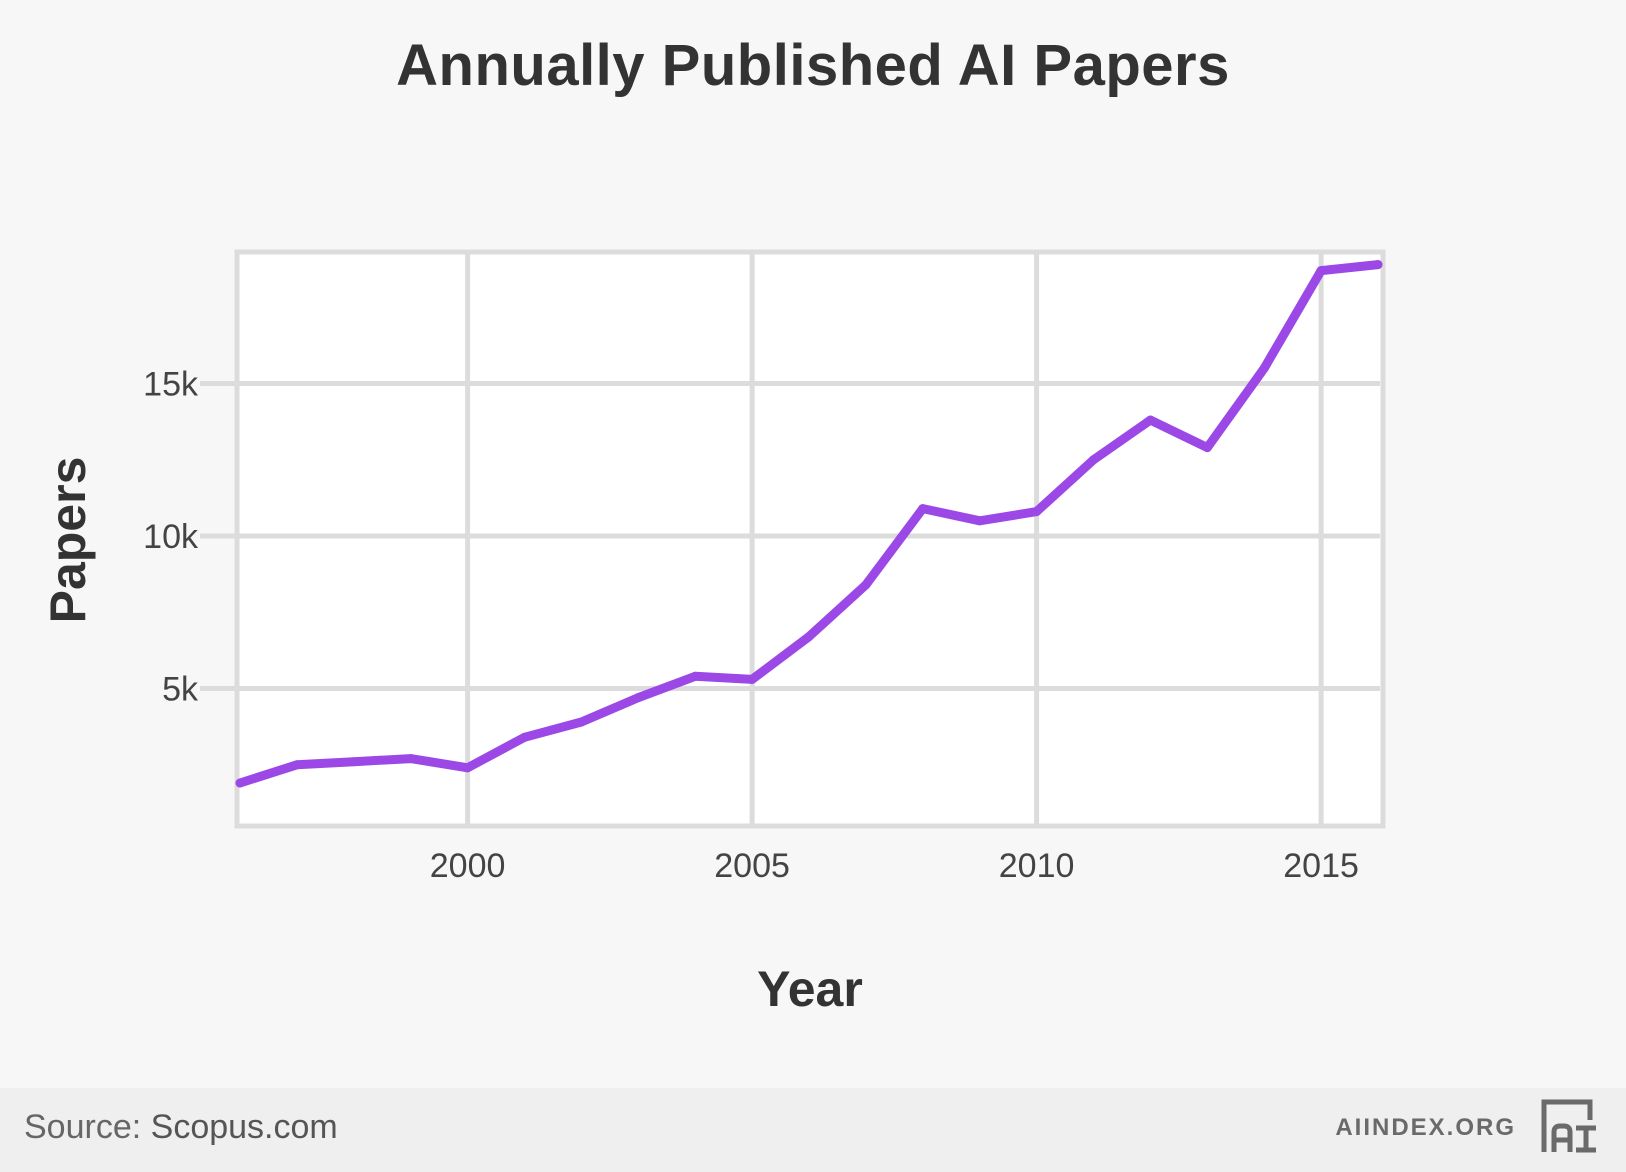 This screenshot has width=1626, height=1172. I want to click on y-tick-label: 5k, so click(180, 690).